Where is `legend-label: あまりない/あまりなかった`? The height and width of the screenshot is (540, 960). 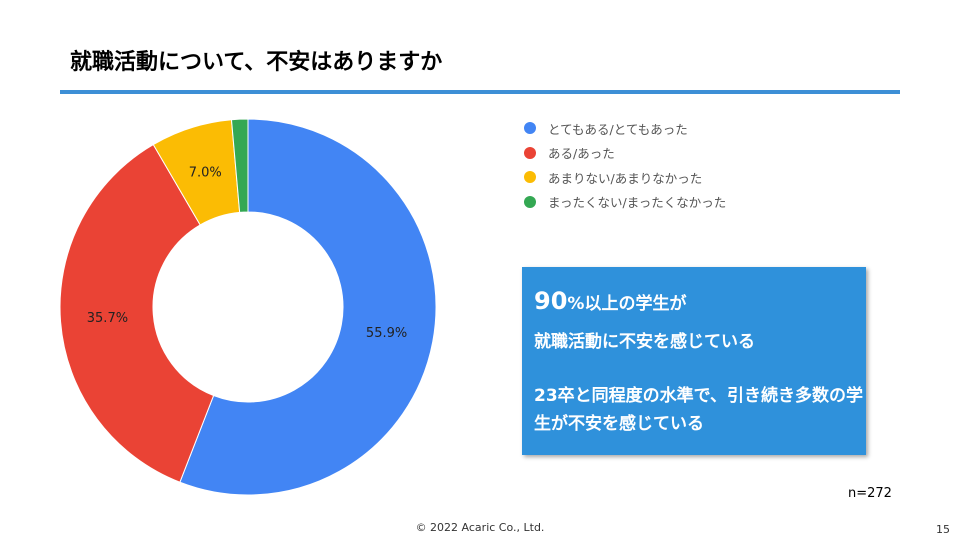
legend-label: あまりない/あまりなかった is located at coordinates (625, 178).